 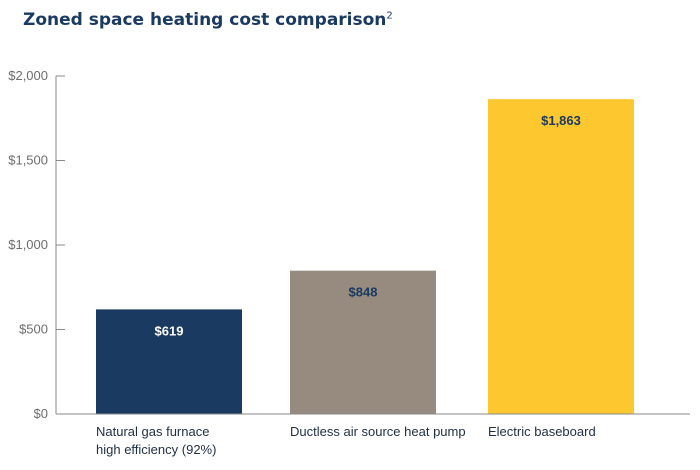 What do you see at coordinates (156, 449) in the screenshot?
I see `x-category-label: high efficiency (92%)` at bounding box center [156, 449].